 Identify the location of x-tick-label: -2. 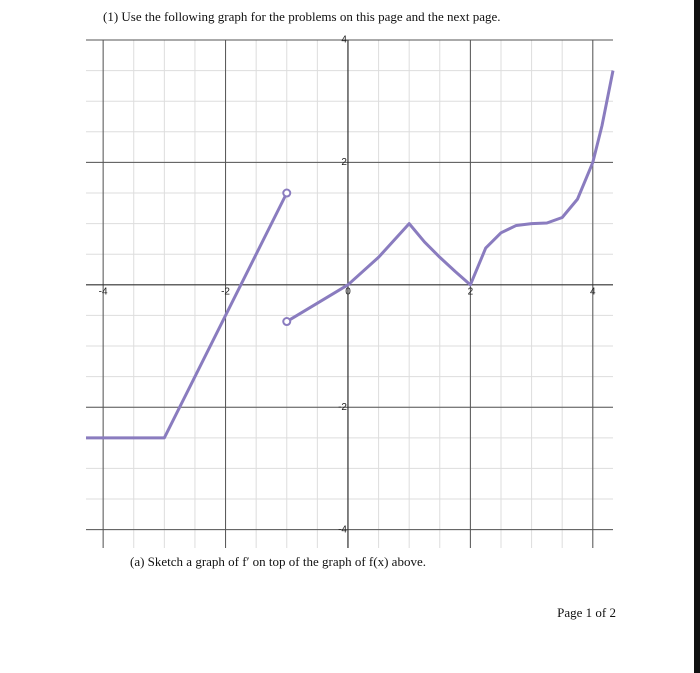
(225, 291).